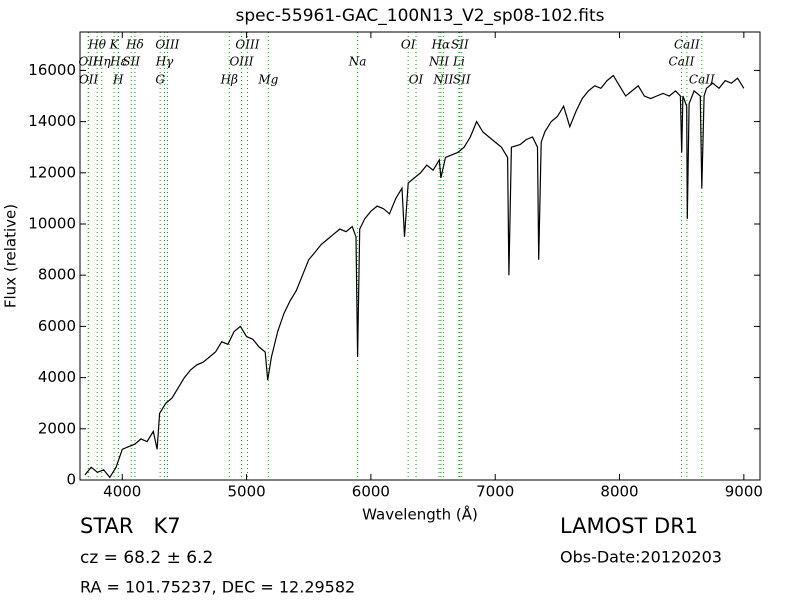 The image size is (800, 600). I want to click on y-tick-label: 6000, so click(57, 326).